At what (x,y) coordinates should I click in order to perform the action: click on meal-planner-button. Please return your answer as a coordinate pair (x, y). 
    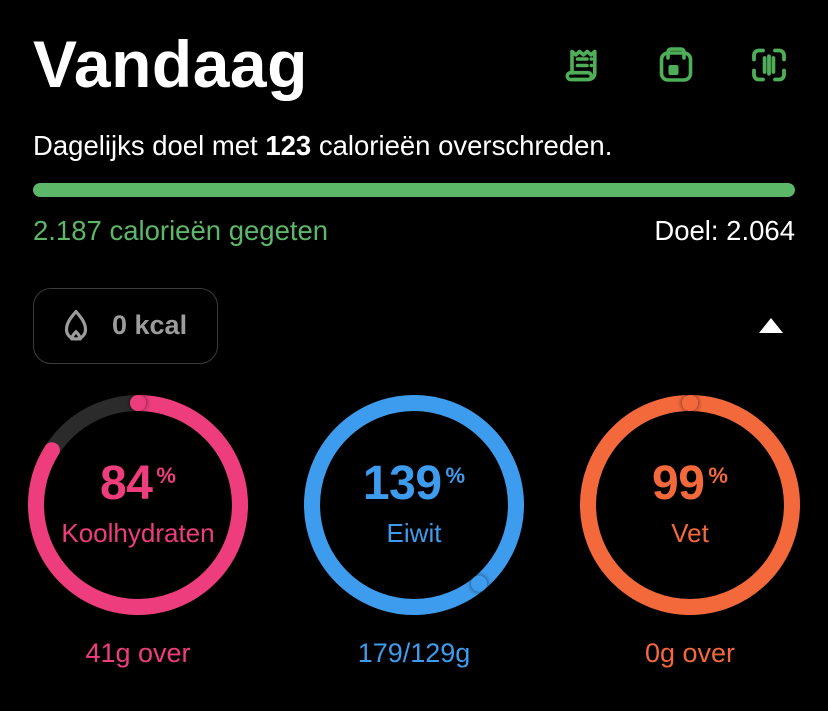
    Looking at the image, I should click on (676, 65).